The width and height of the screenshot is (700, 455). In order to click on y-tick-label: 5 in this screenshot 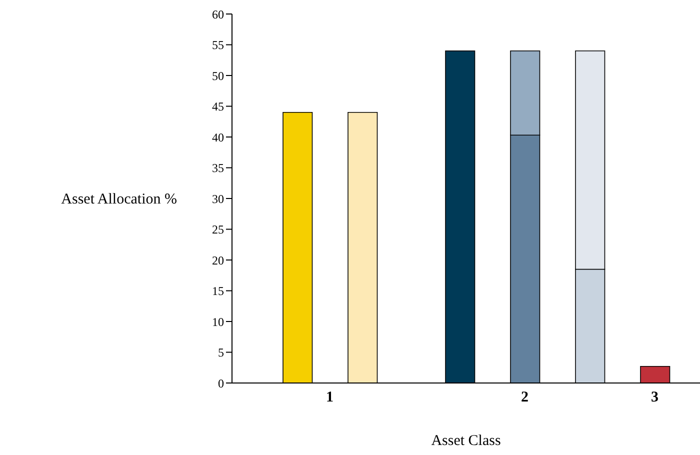, I will do `click(221, 353)`.